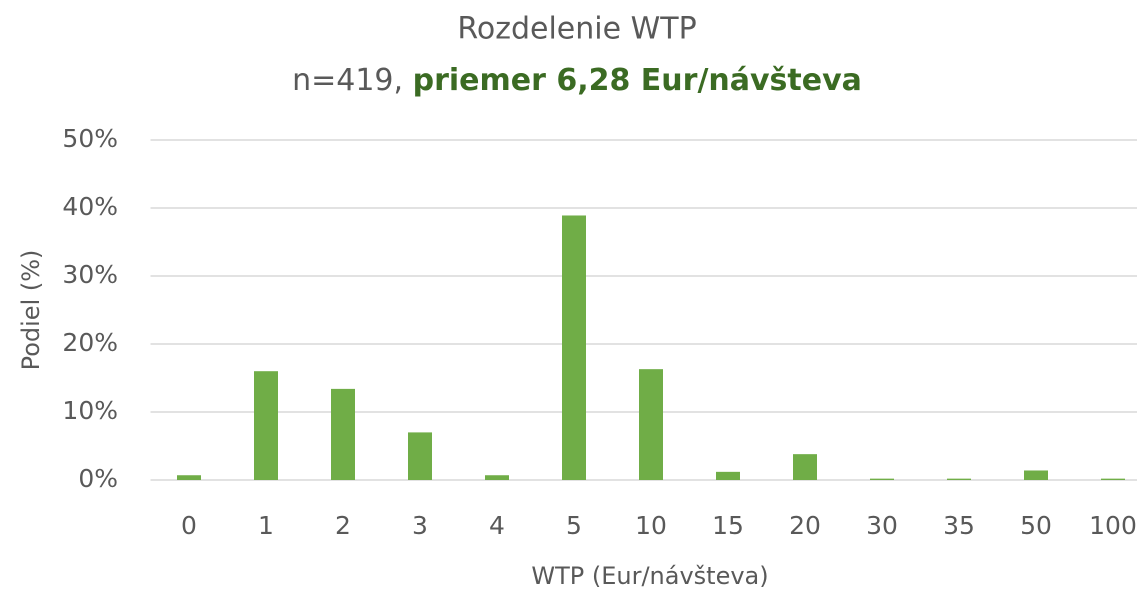 This screenshot has height=592, width=1137. What do you see at coordinates (343, 525) in the screenshot?
I see `x-tick-label: 2` at bounding box center [343, 525].